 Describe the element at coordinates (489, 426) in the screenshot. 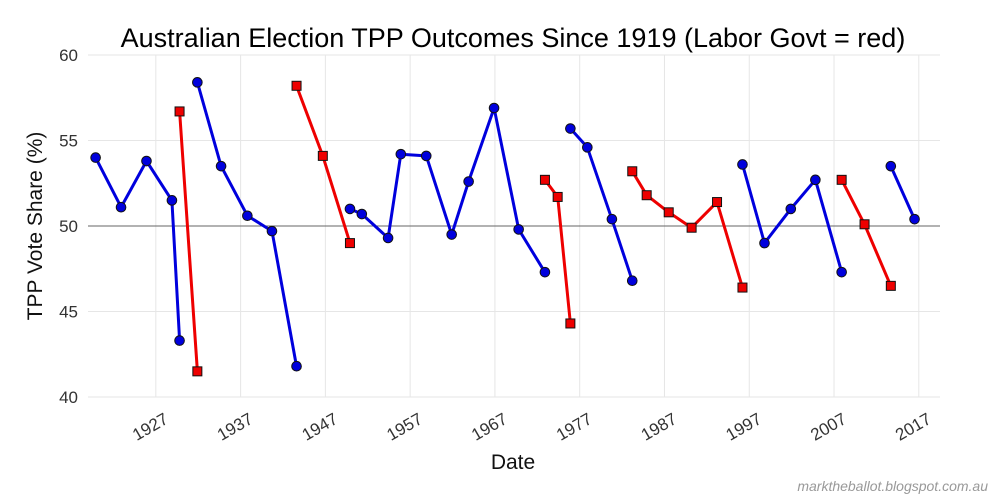

I see `x-tick-label: 1967` at that location.